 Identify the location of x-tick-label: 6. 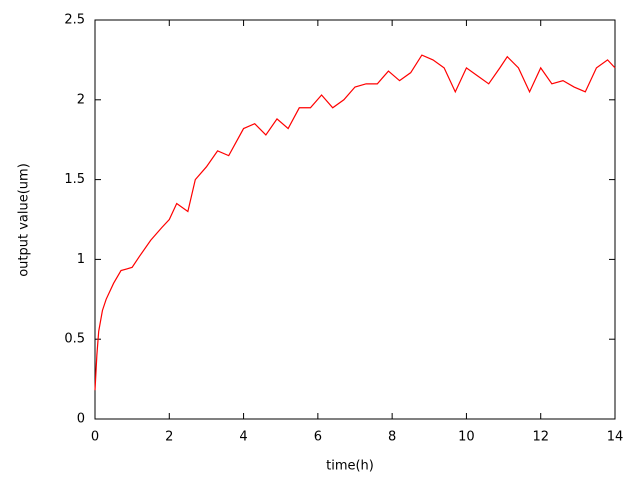
(318, 437).